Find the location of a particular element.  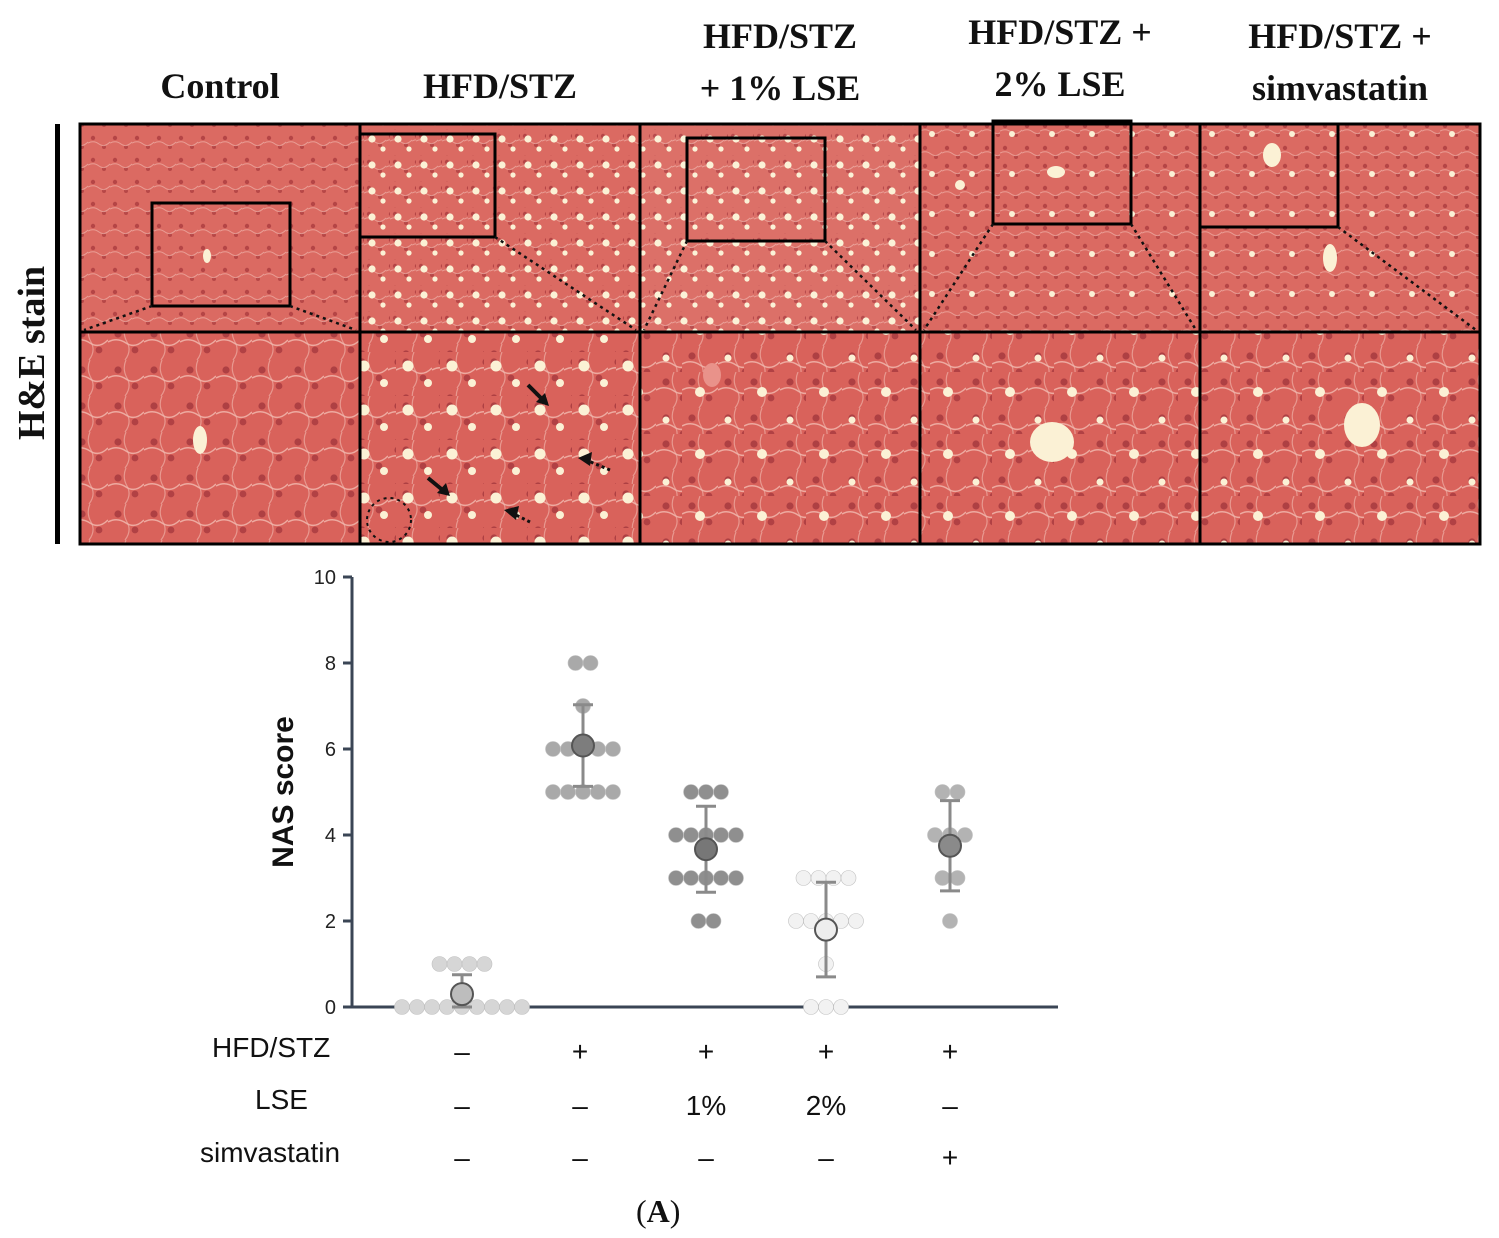

micrograph-2pct-lse-low is located at coordinates (1060, 228).